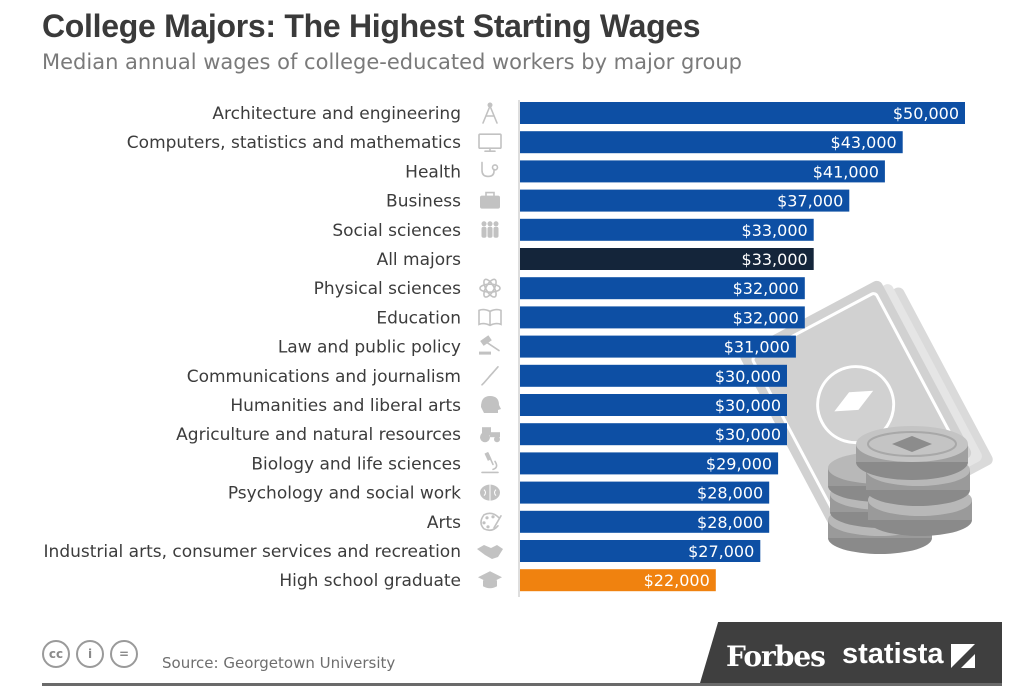 The image size is (1024, 697). Describe the element at coordinates (490, 229) in the screenshot. I see `people-icon` at that location.